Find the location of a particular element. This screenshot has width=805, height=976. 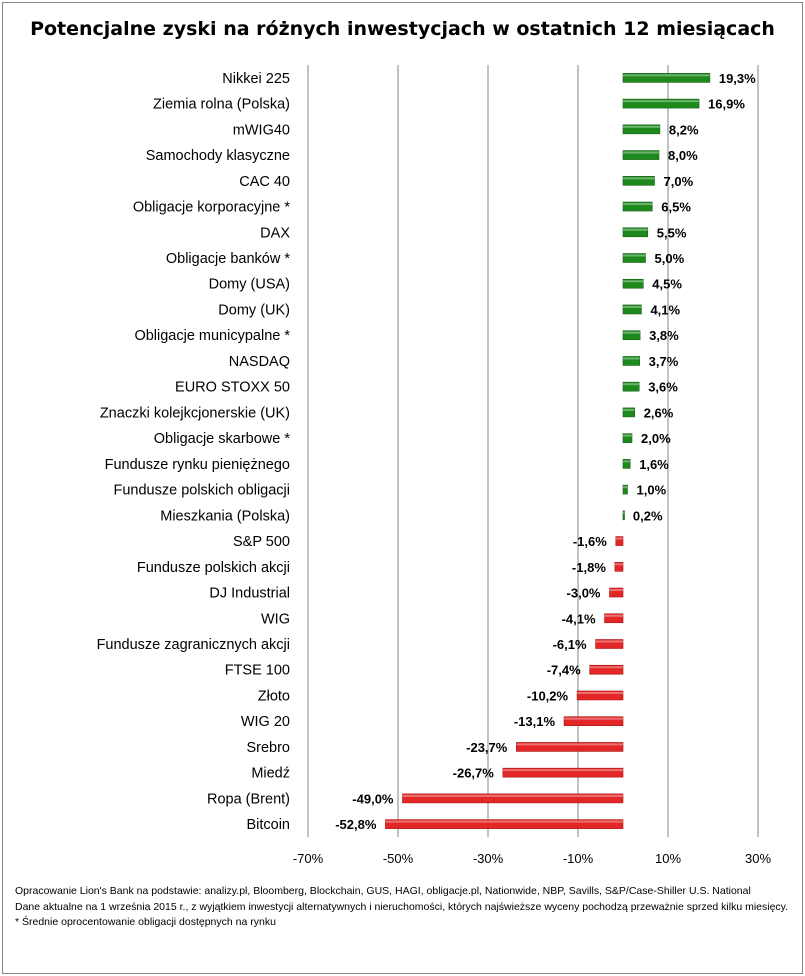

data-label: 4,5% is located at coordinates (667, 284).